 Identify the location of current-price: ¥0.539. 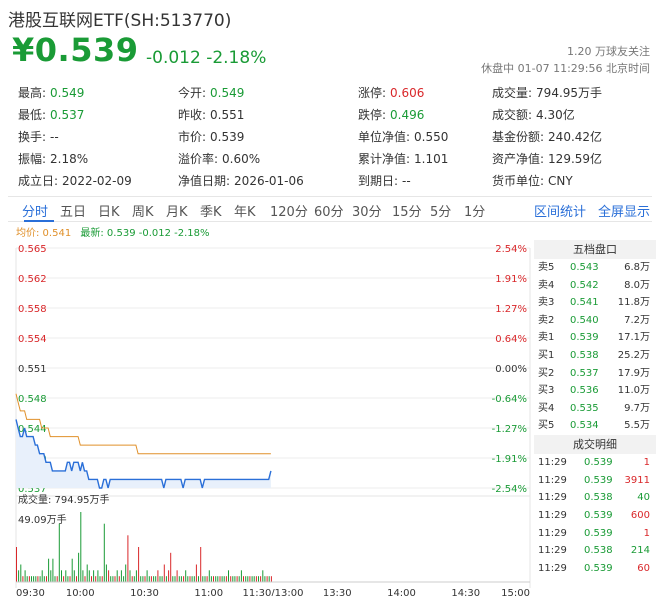
(75, 50).